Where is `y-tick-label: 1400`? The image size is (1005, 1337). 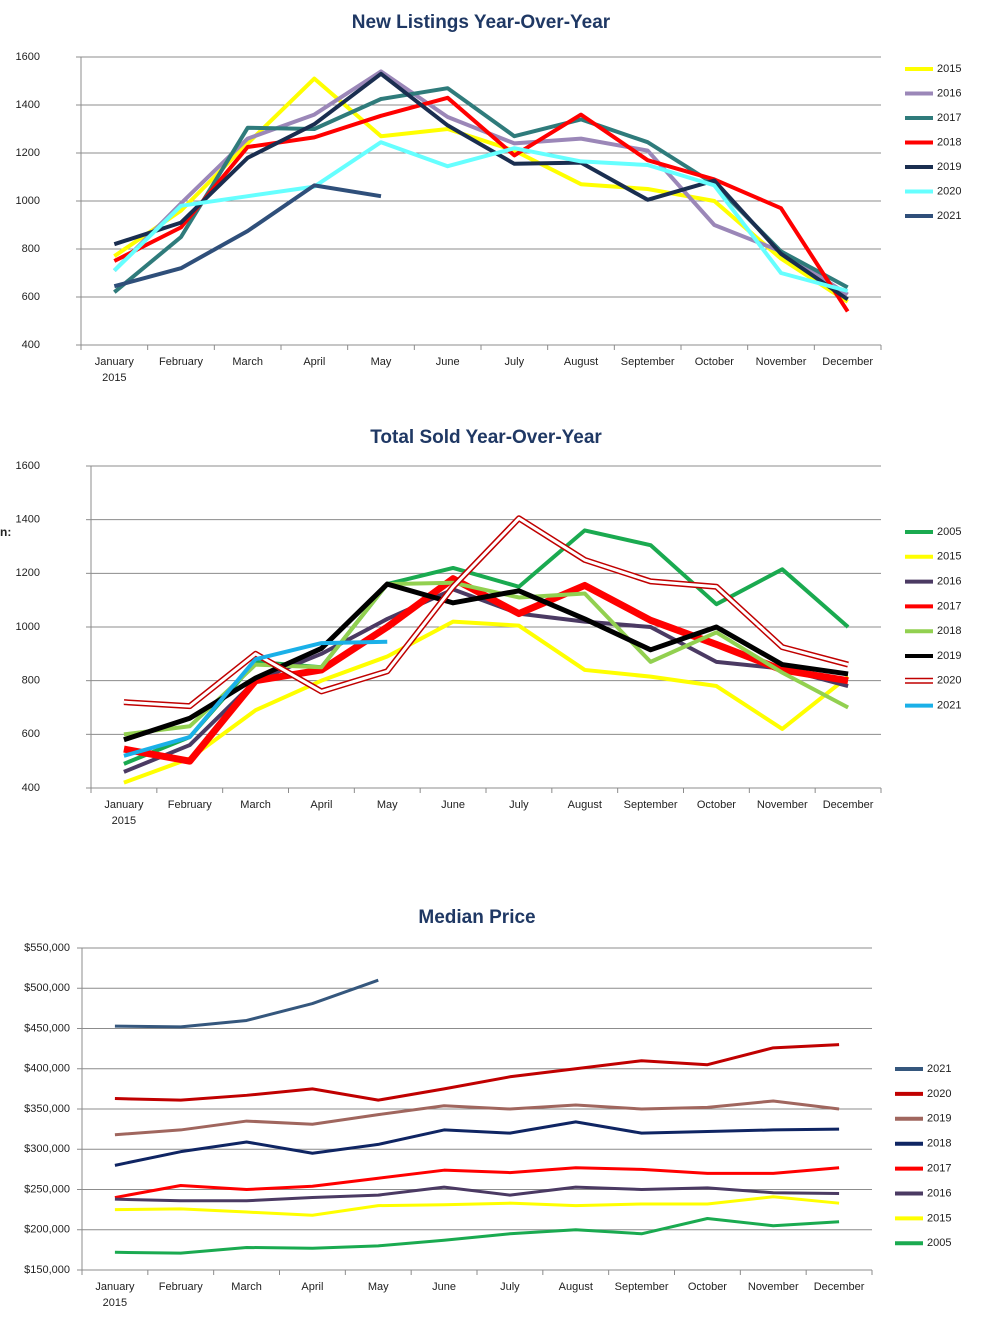
y-tick-label: 1400 is located at coordinates (28, 105).